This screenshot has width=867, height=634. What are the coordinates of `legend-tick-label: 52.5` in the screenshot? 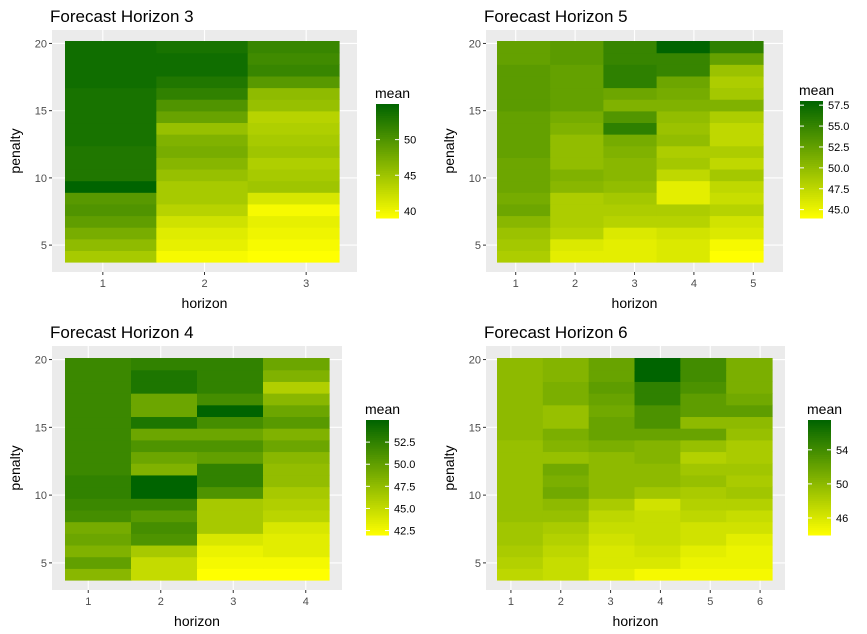 It's located at (404, 443).